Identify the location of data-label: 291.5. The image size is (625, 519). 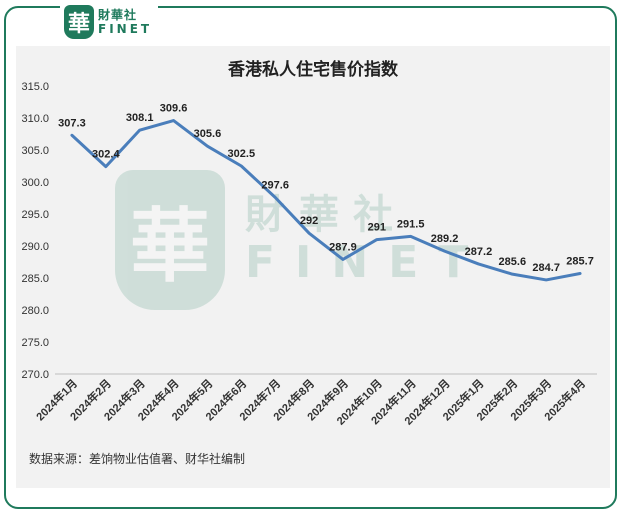
(411, 224).